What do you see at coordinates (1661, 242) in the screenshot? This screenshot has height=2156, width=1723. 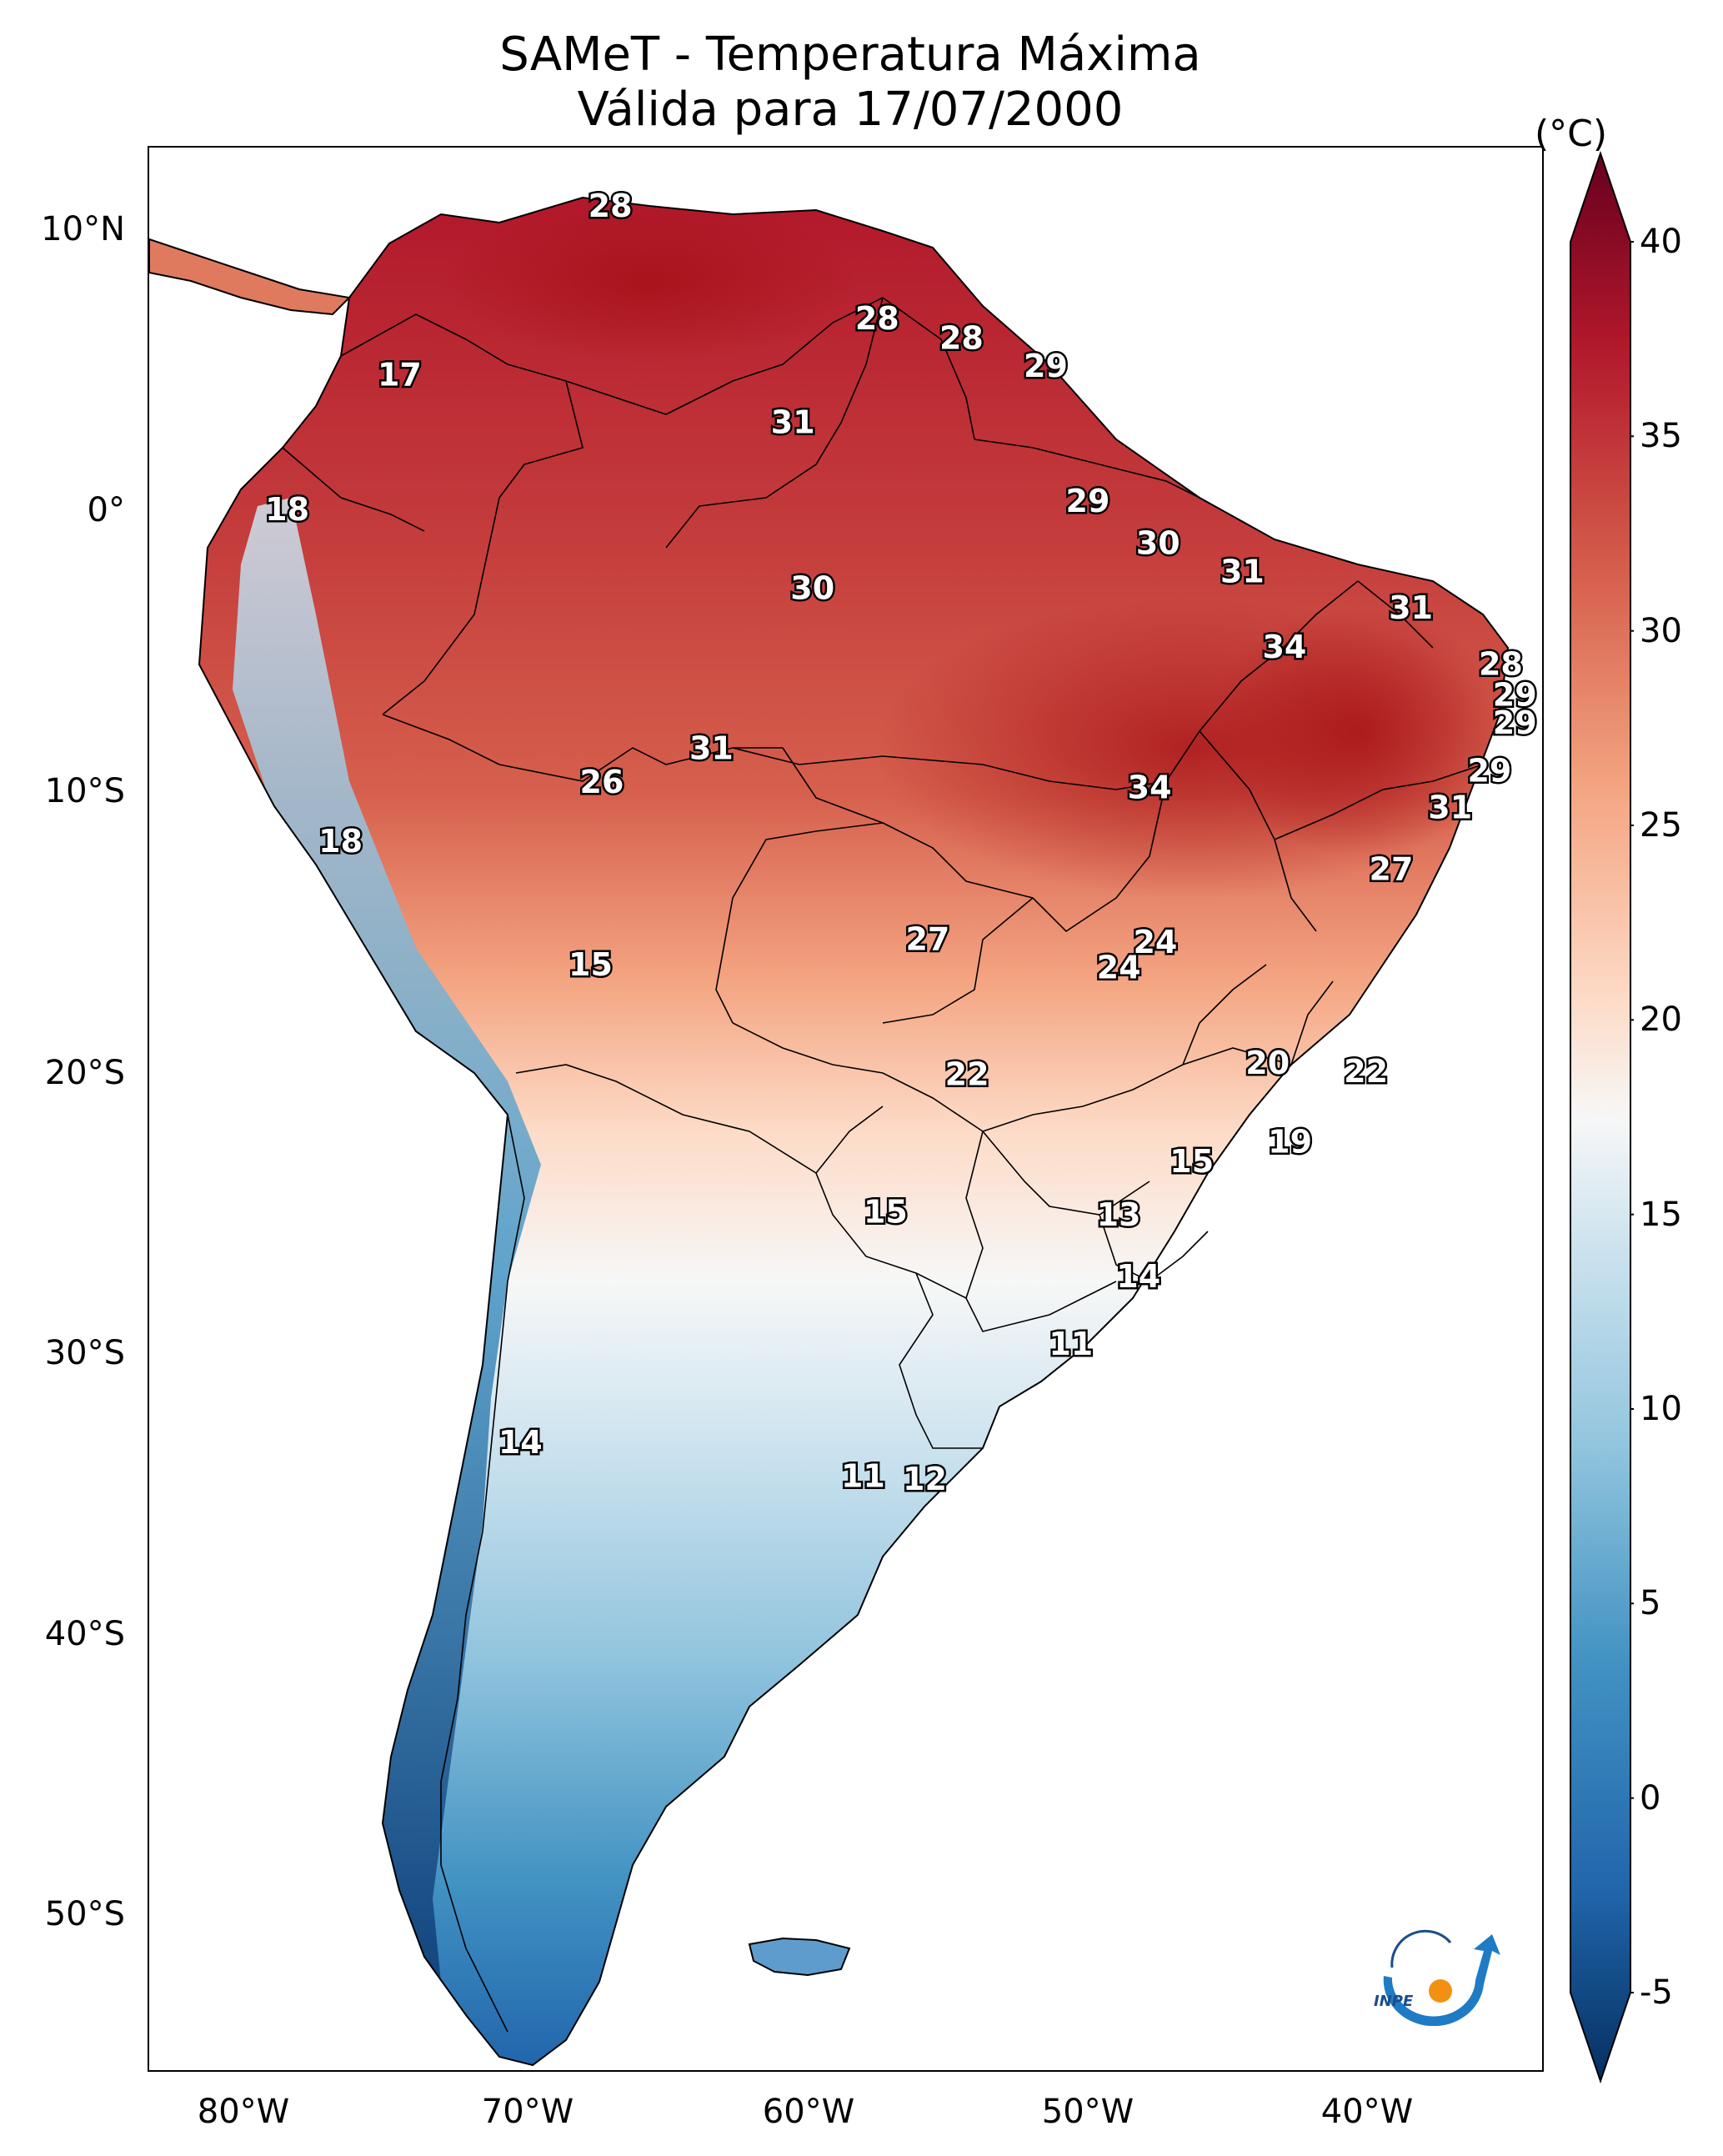 I see `colorbar-label-40: 40` at bounding box center [1661, 242].